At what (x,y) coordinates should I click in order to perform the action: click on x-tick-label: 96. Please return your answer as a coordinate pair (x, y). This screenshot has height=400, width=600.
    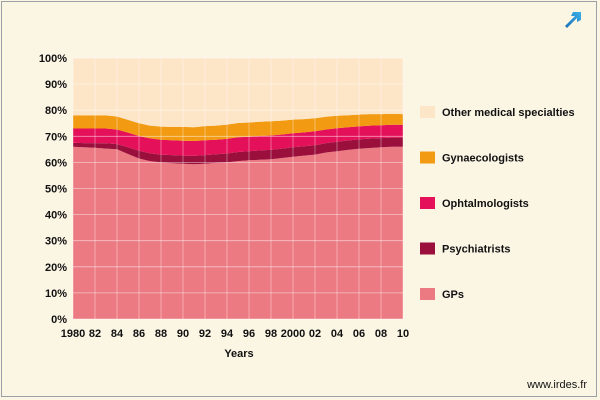
    Looking at the image, I should click on (249, 334).